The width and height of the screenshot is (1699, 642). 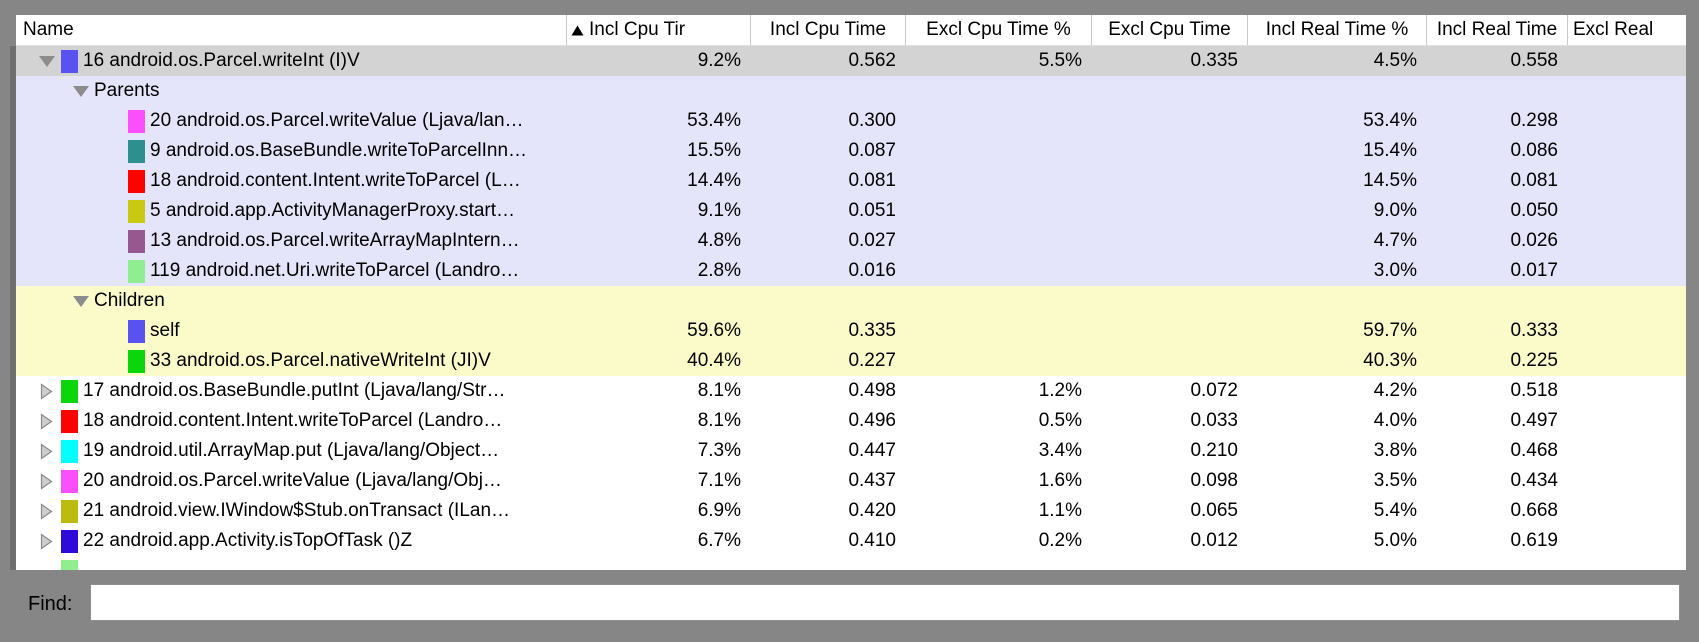 I want to click on column-header-excl-cpu-time: Excl Cpu Time, so click(x=1170, y=30).